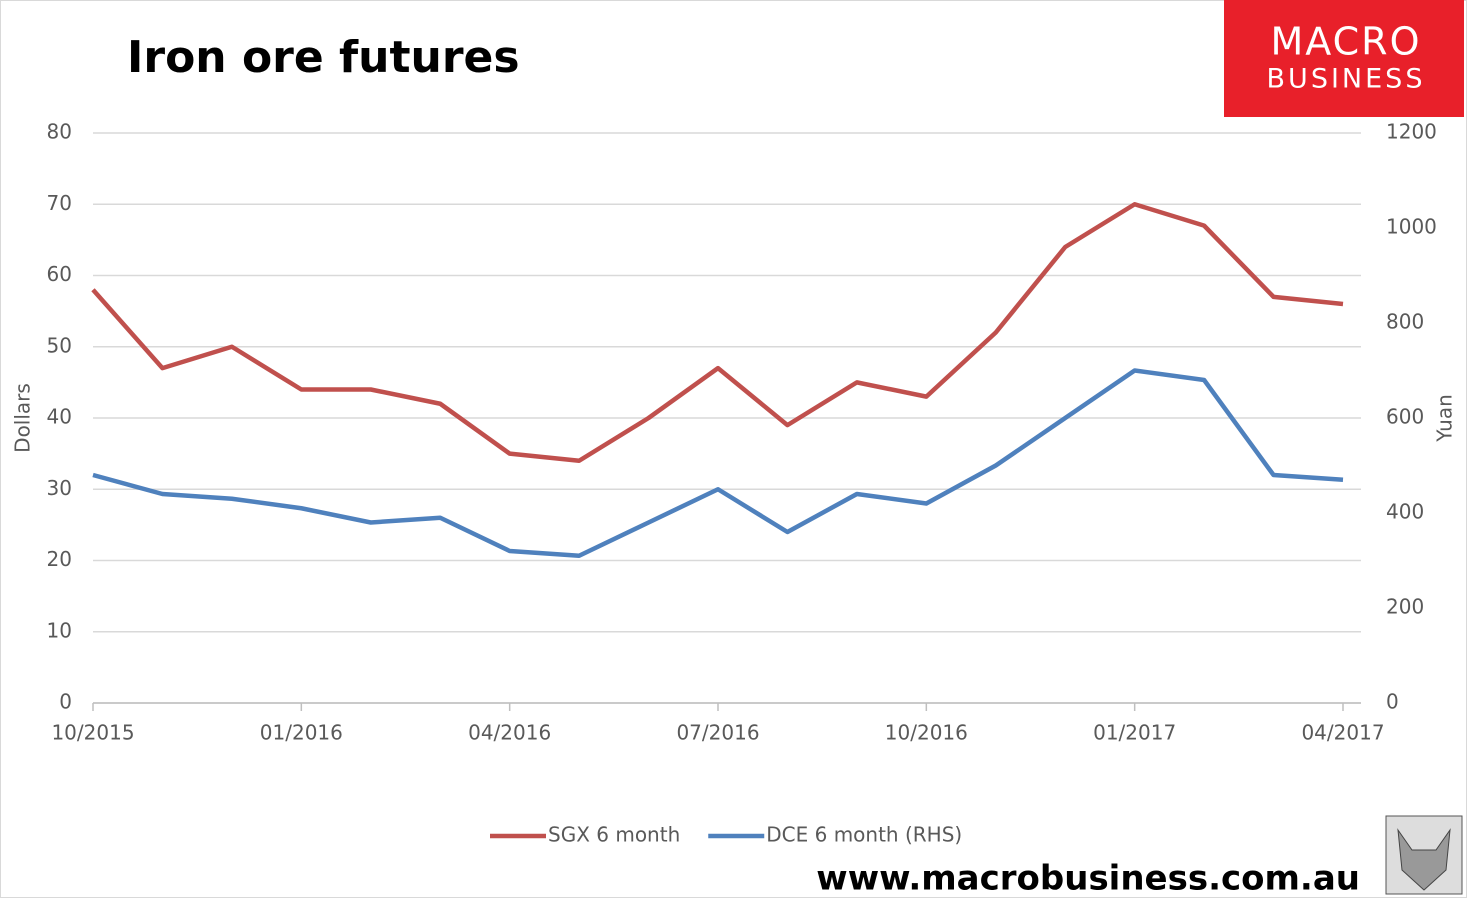 The image size is (1467, 898). I want to click on y2-tick-label: 0, so click(1392, 702).